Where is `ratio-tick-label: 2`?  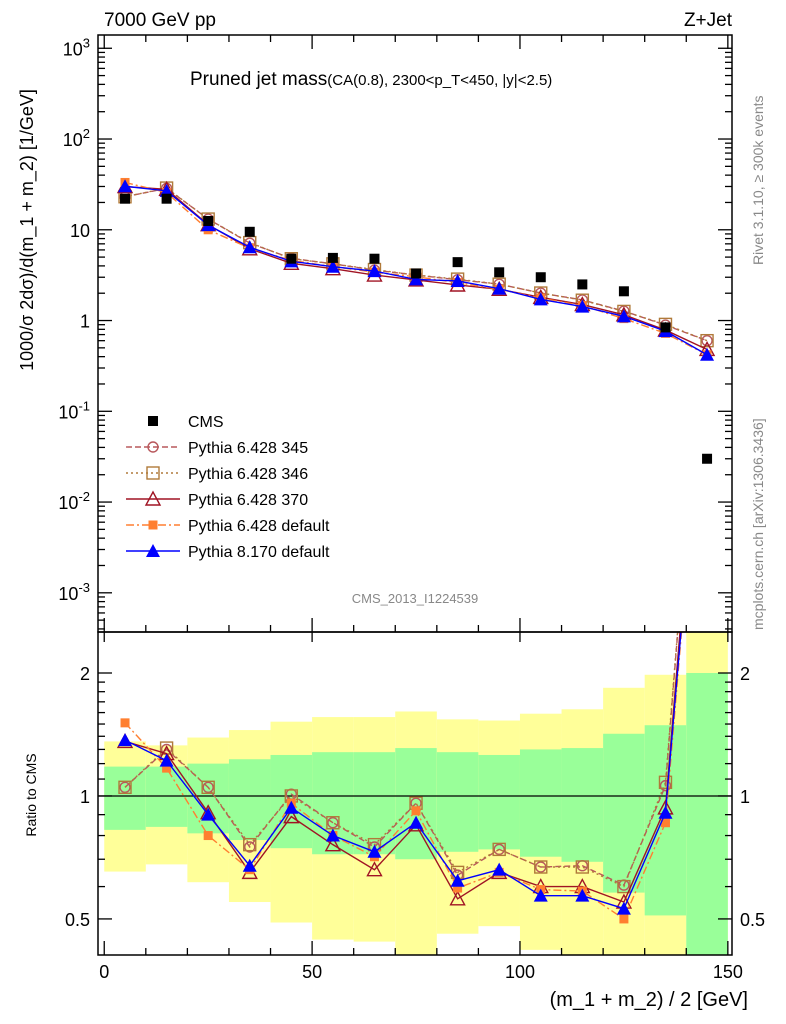
ratio-tick-label: 2 is located at coordinates (85, 674).